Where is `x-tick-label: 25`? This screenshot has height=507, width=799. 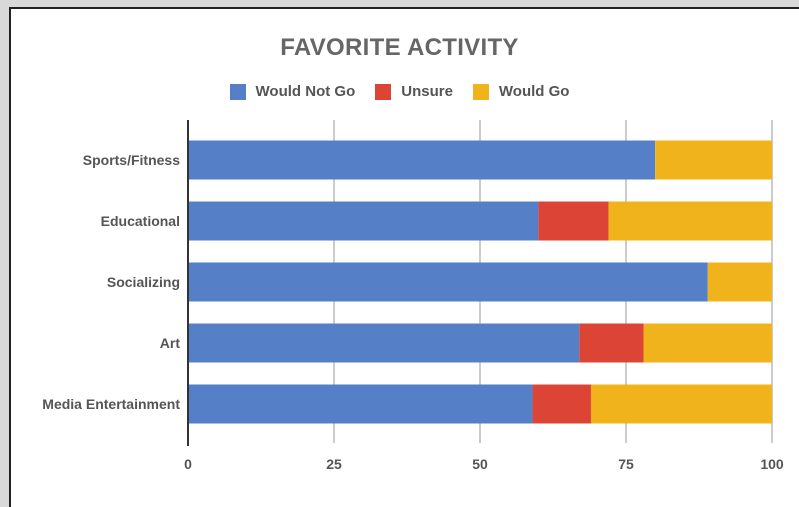 x-tick-label: 25 is located at coordinates (334, 464).